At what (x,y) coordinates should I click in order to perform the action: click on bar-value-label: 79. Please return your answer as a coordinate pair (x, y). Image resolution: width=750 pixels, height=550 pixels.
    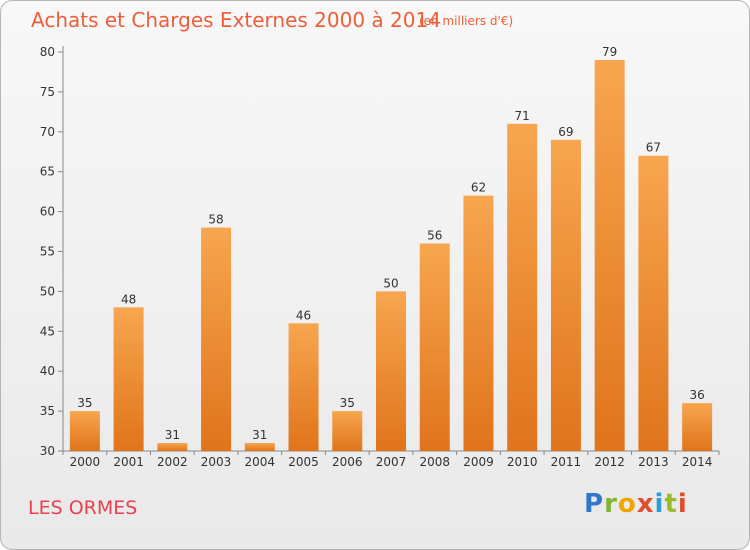
    Looking at the image, I should click on (609, 52).